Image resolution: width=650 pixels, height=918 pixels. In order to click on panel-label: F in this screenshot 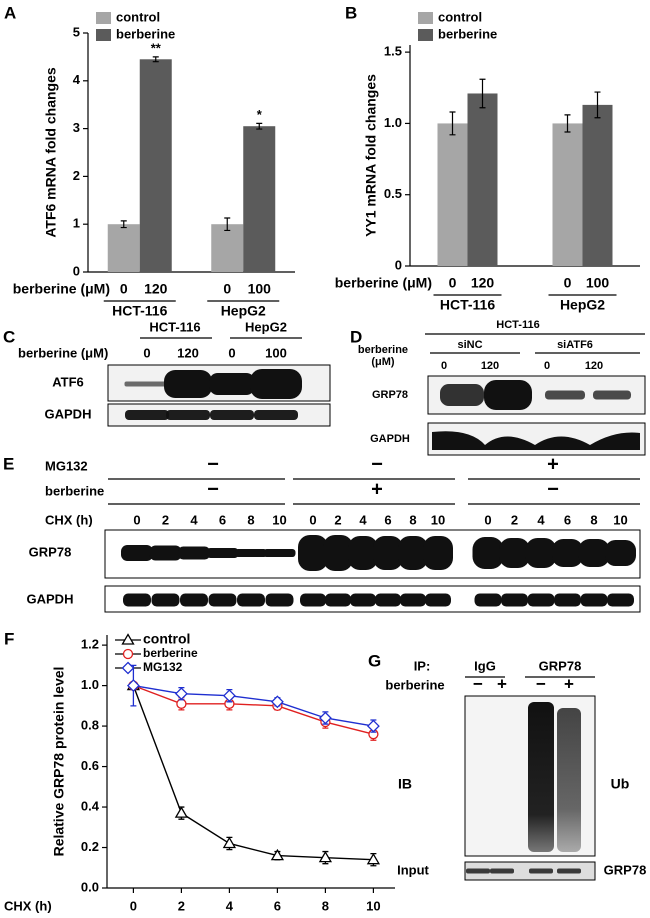, I will do `click(9, 638)`.